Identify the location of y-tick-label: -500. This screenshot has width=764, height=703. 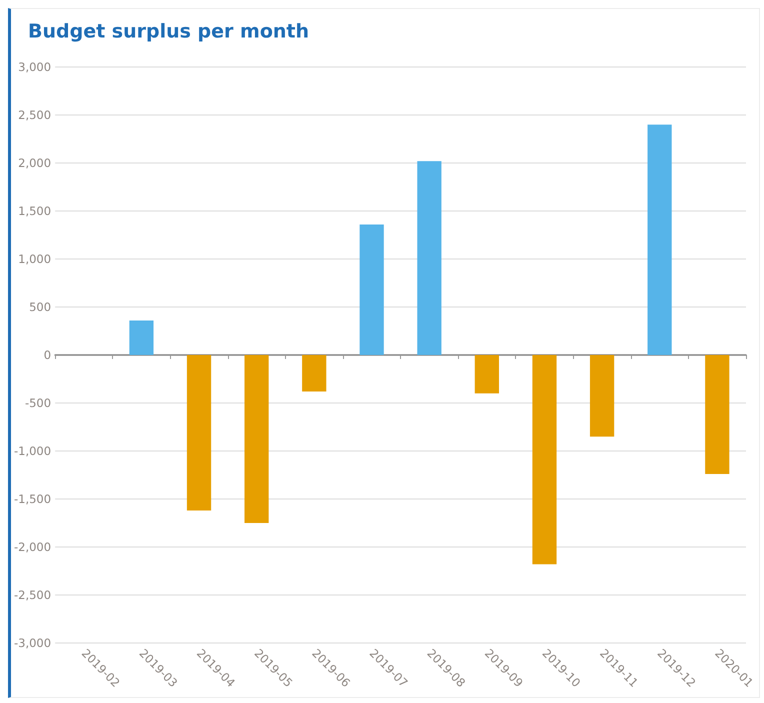
(38, 403).